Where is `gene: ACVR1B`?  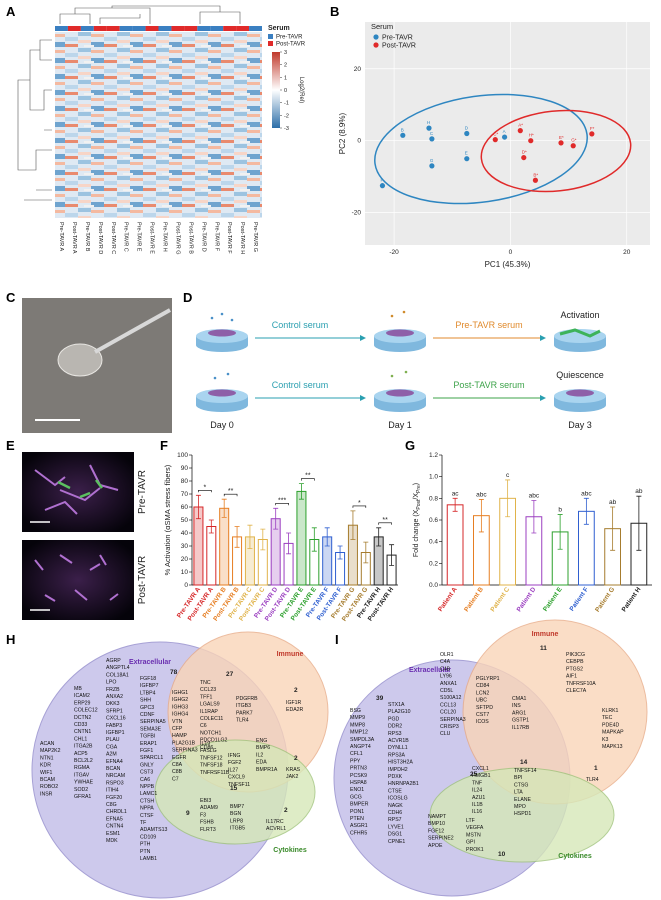
gene: ACVR1B is located at coordinates (398, 741).